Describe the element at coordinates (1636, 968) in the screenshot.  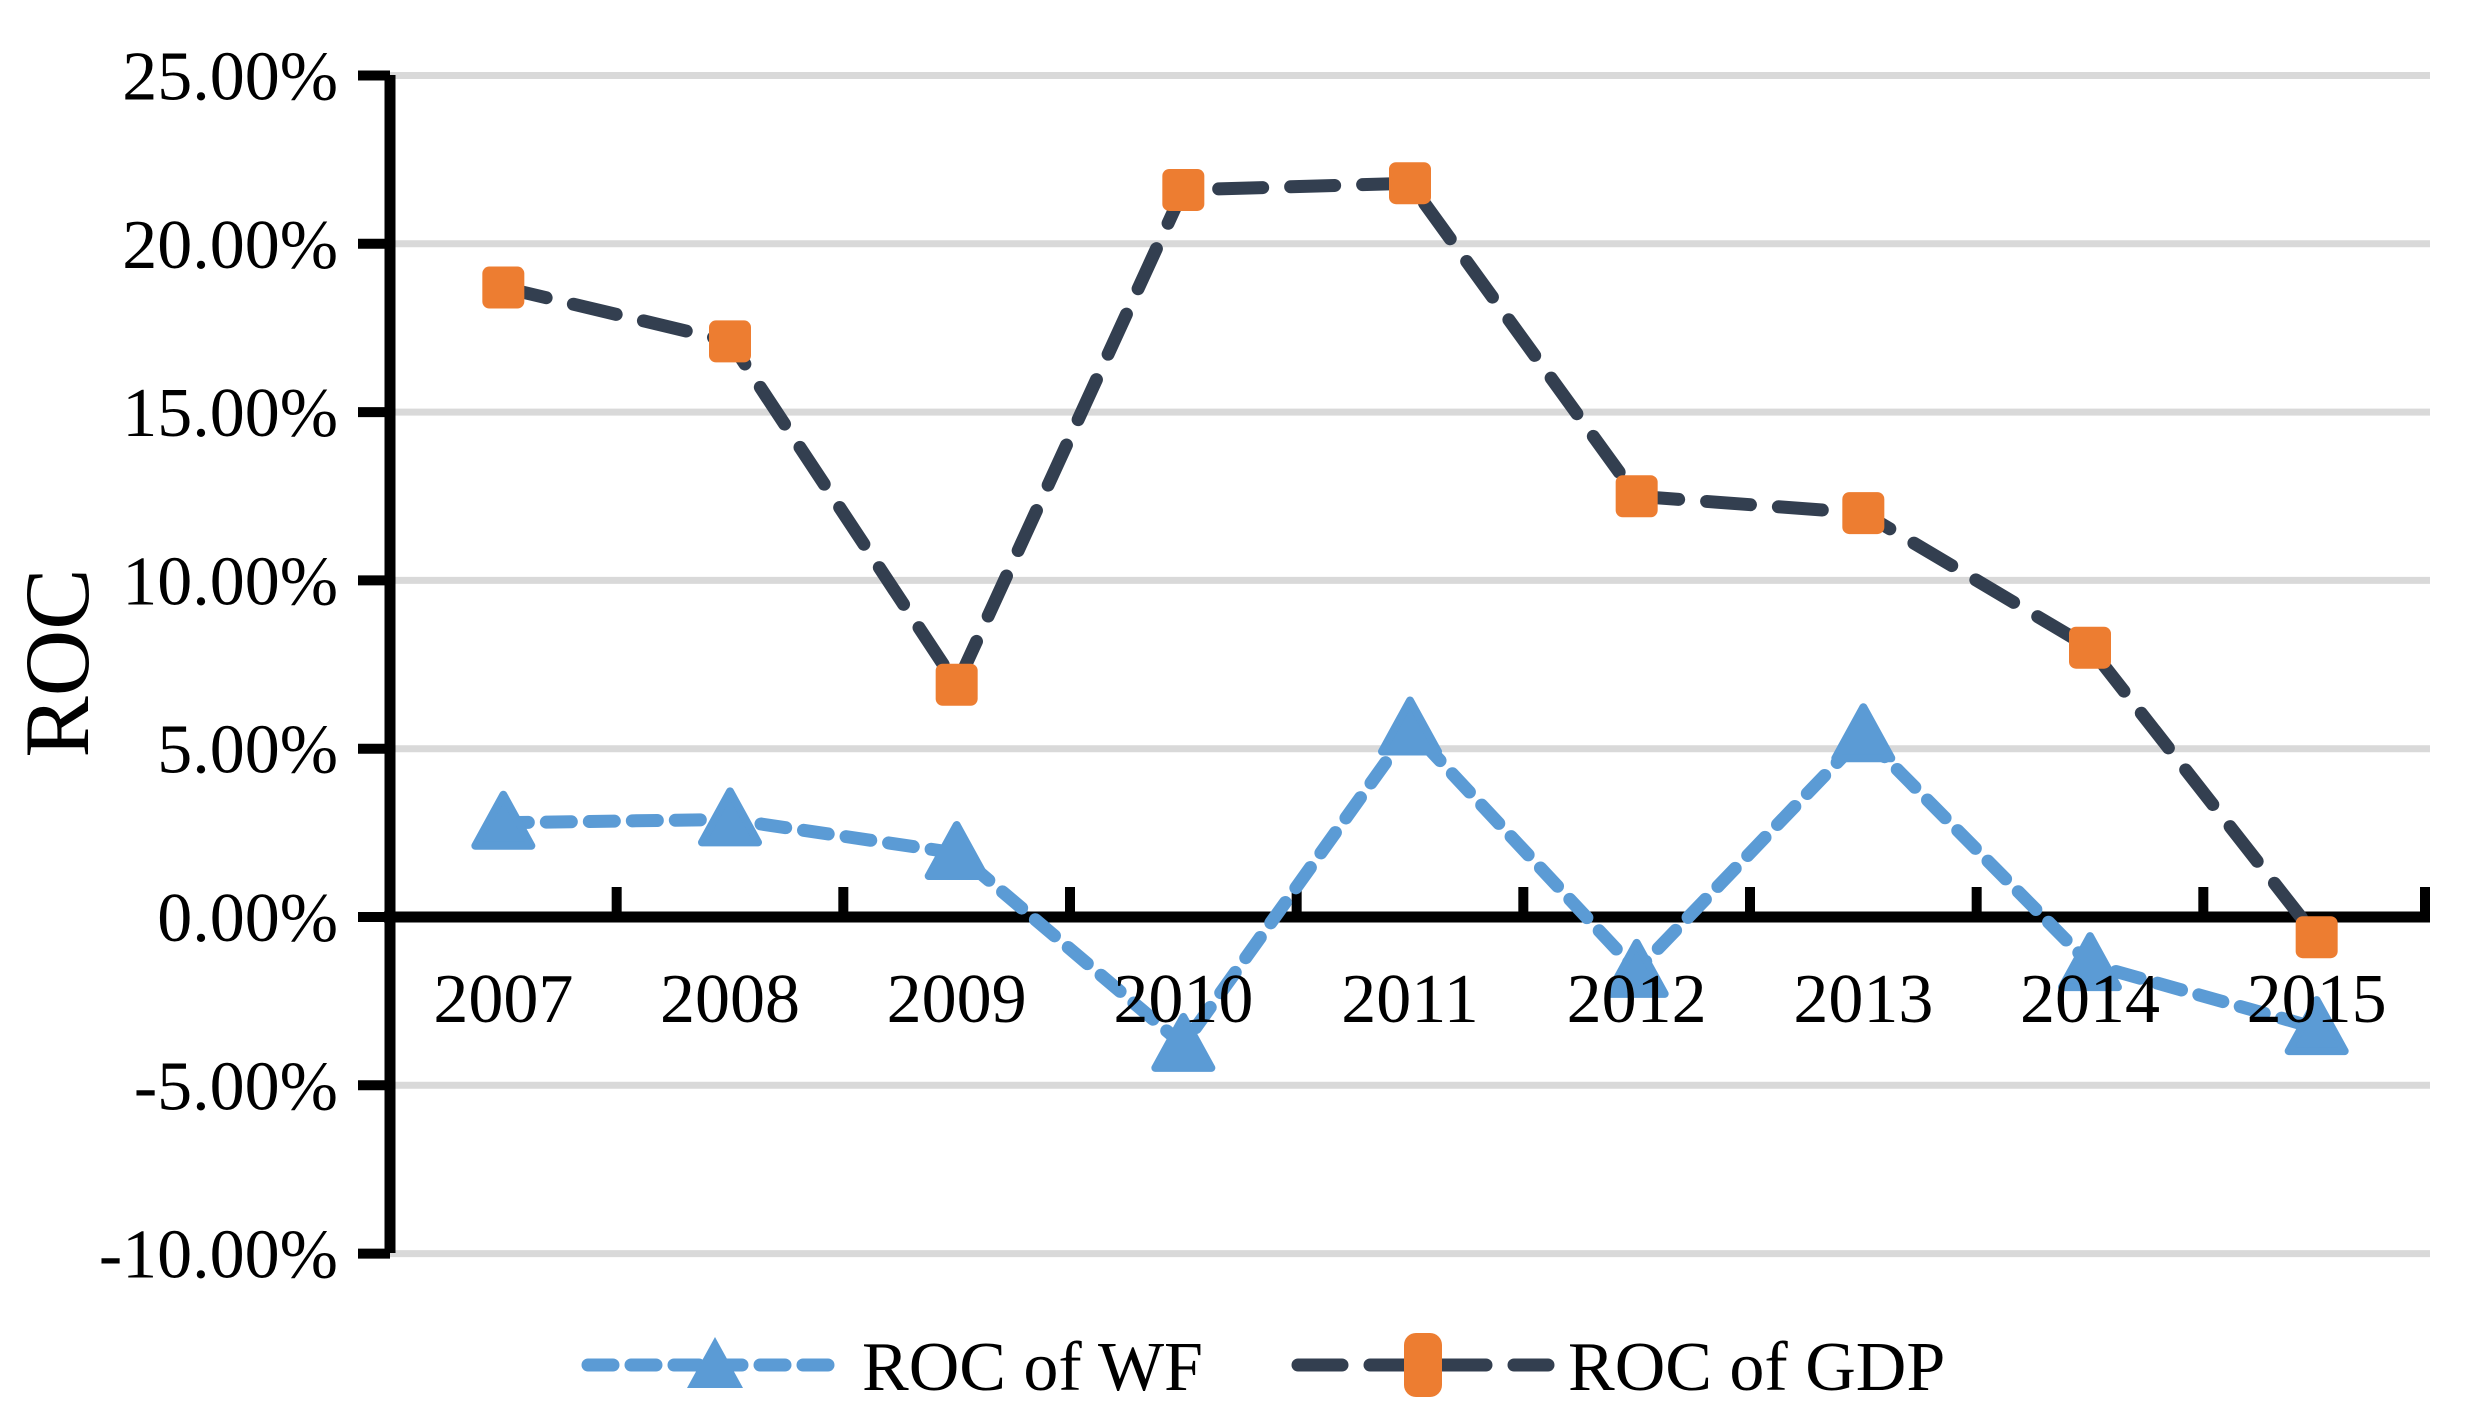
I see `marker-triangle-2012` at that location.